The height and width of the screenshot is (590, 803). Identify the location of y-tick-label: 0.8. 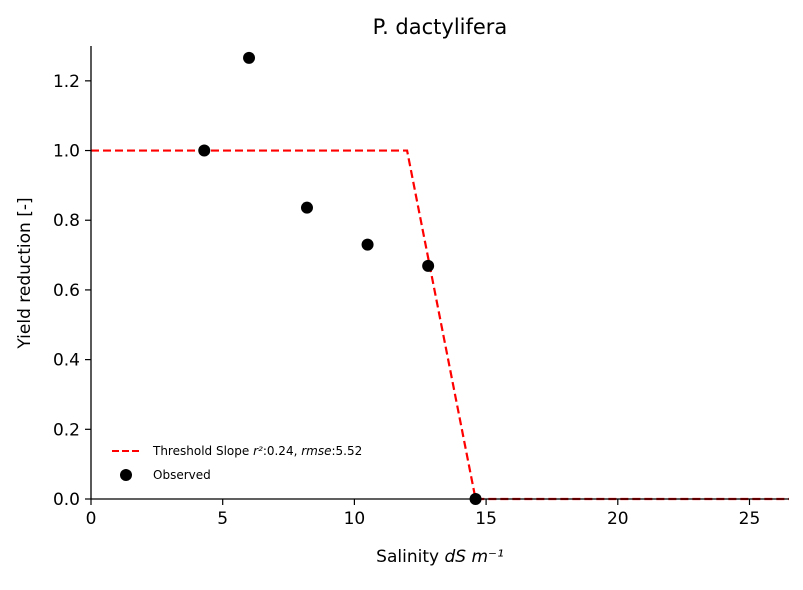
(66, 221).